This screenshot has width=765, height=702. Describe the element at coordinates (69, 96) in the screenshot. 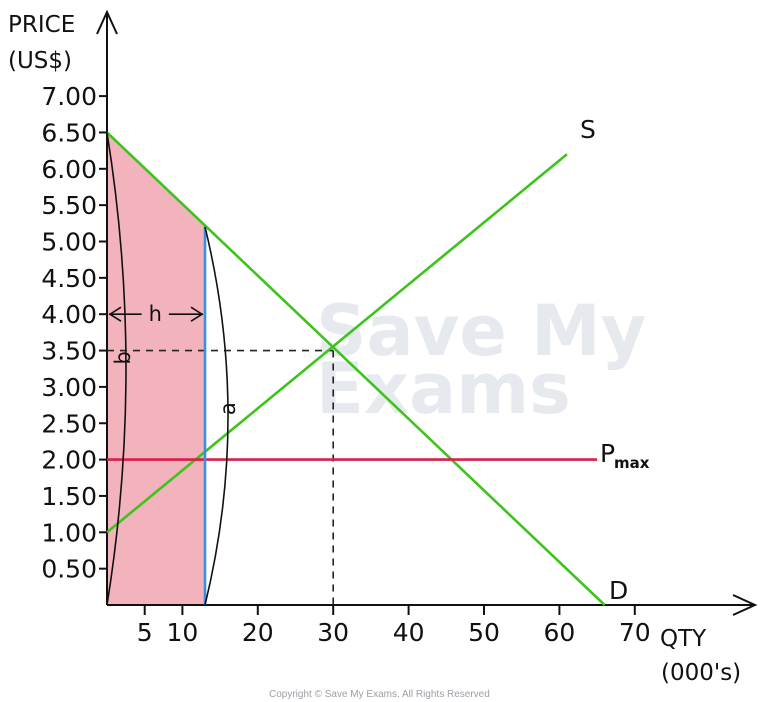

I see `y-tick-label: 7.00` at that location.